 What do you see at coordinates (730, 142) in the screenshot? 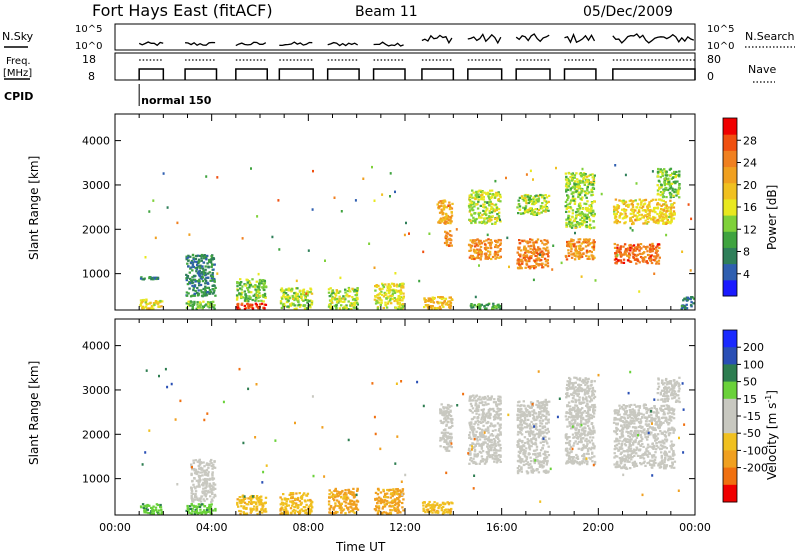
I see `colorbar-segment` at bounding box center [730, 142].